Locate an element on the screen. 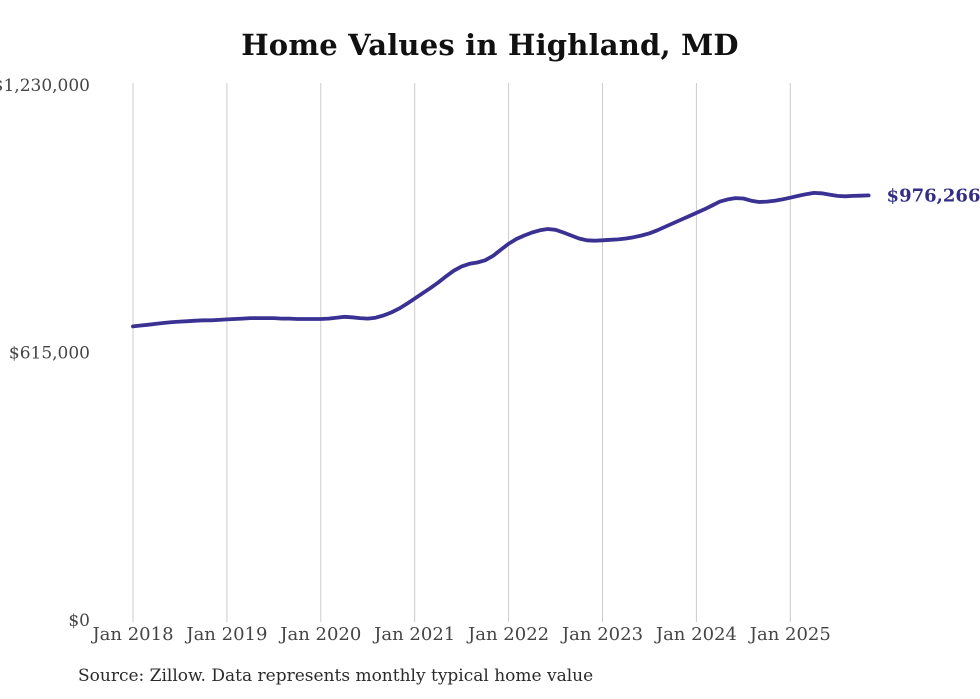 This screenshot has height=699, width=980. x-axis-tick-label: Jan 2021 is located at coordinates (413, 634).